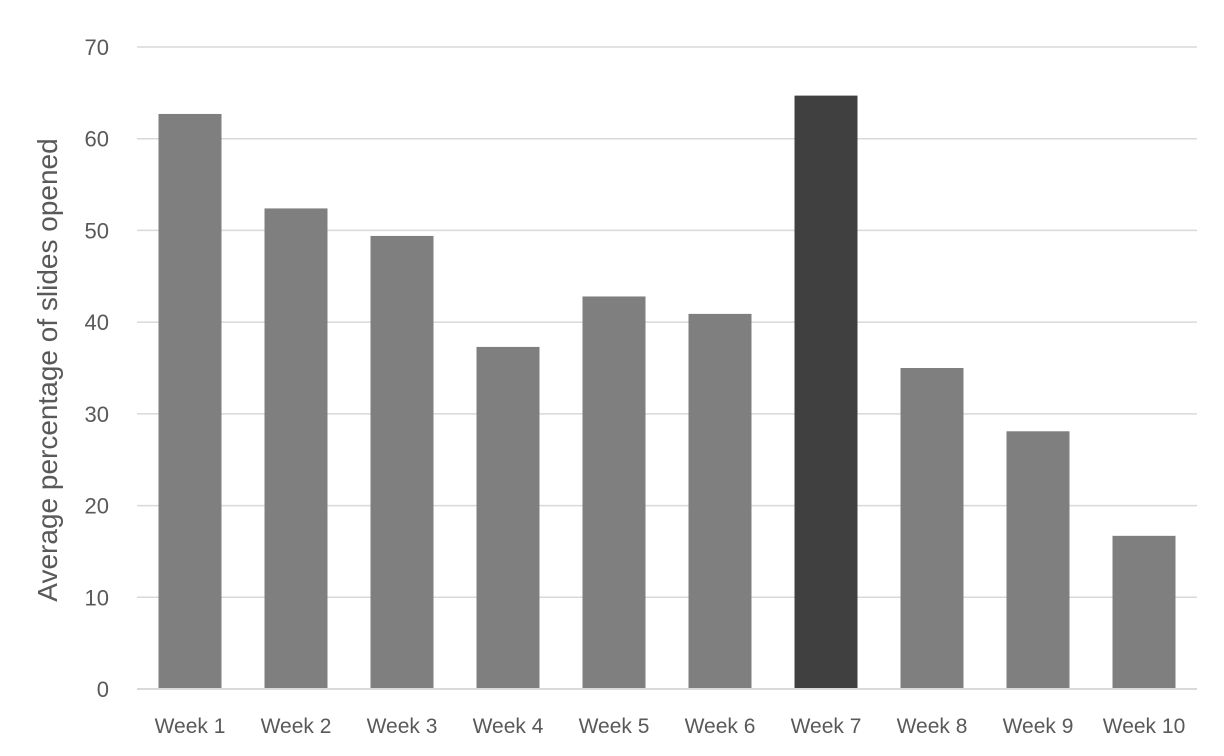 This screenshot has height=756, width=1224. What do you see at coordinates (826, 726) in the screenshot?
I see `x-tick-label: Week 7` at bounding box center [826, 726].